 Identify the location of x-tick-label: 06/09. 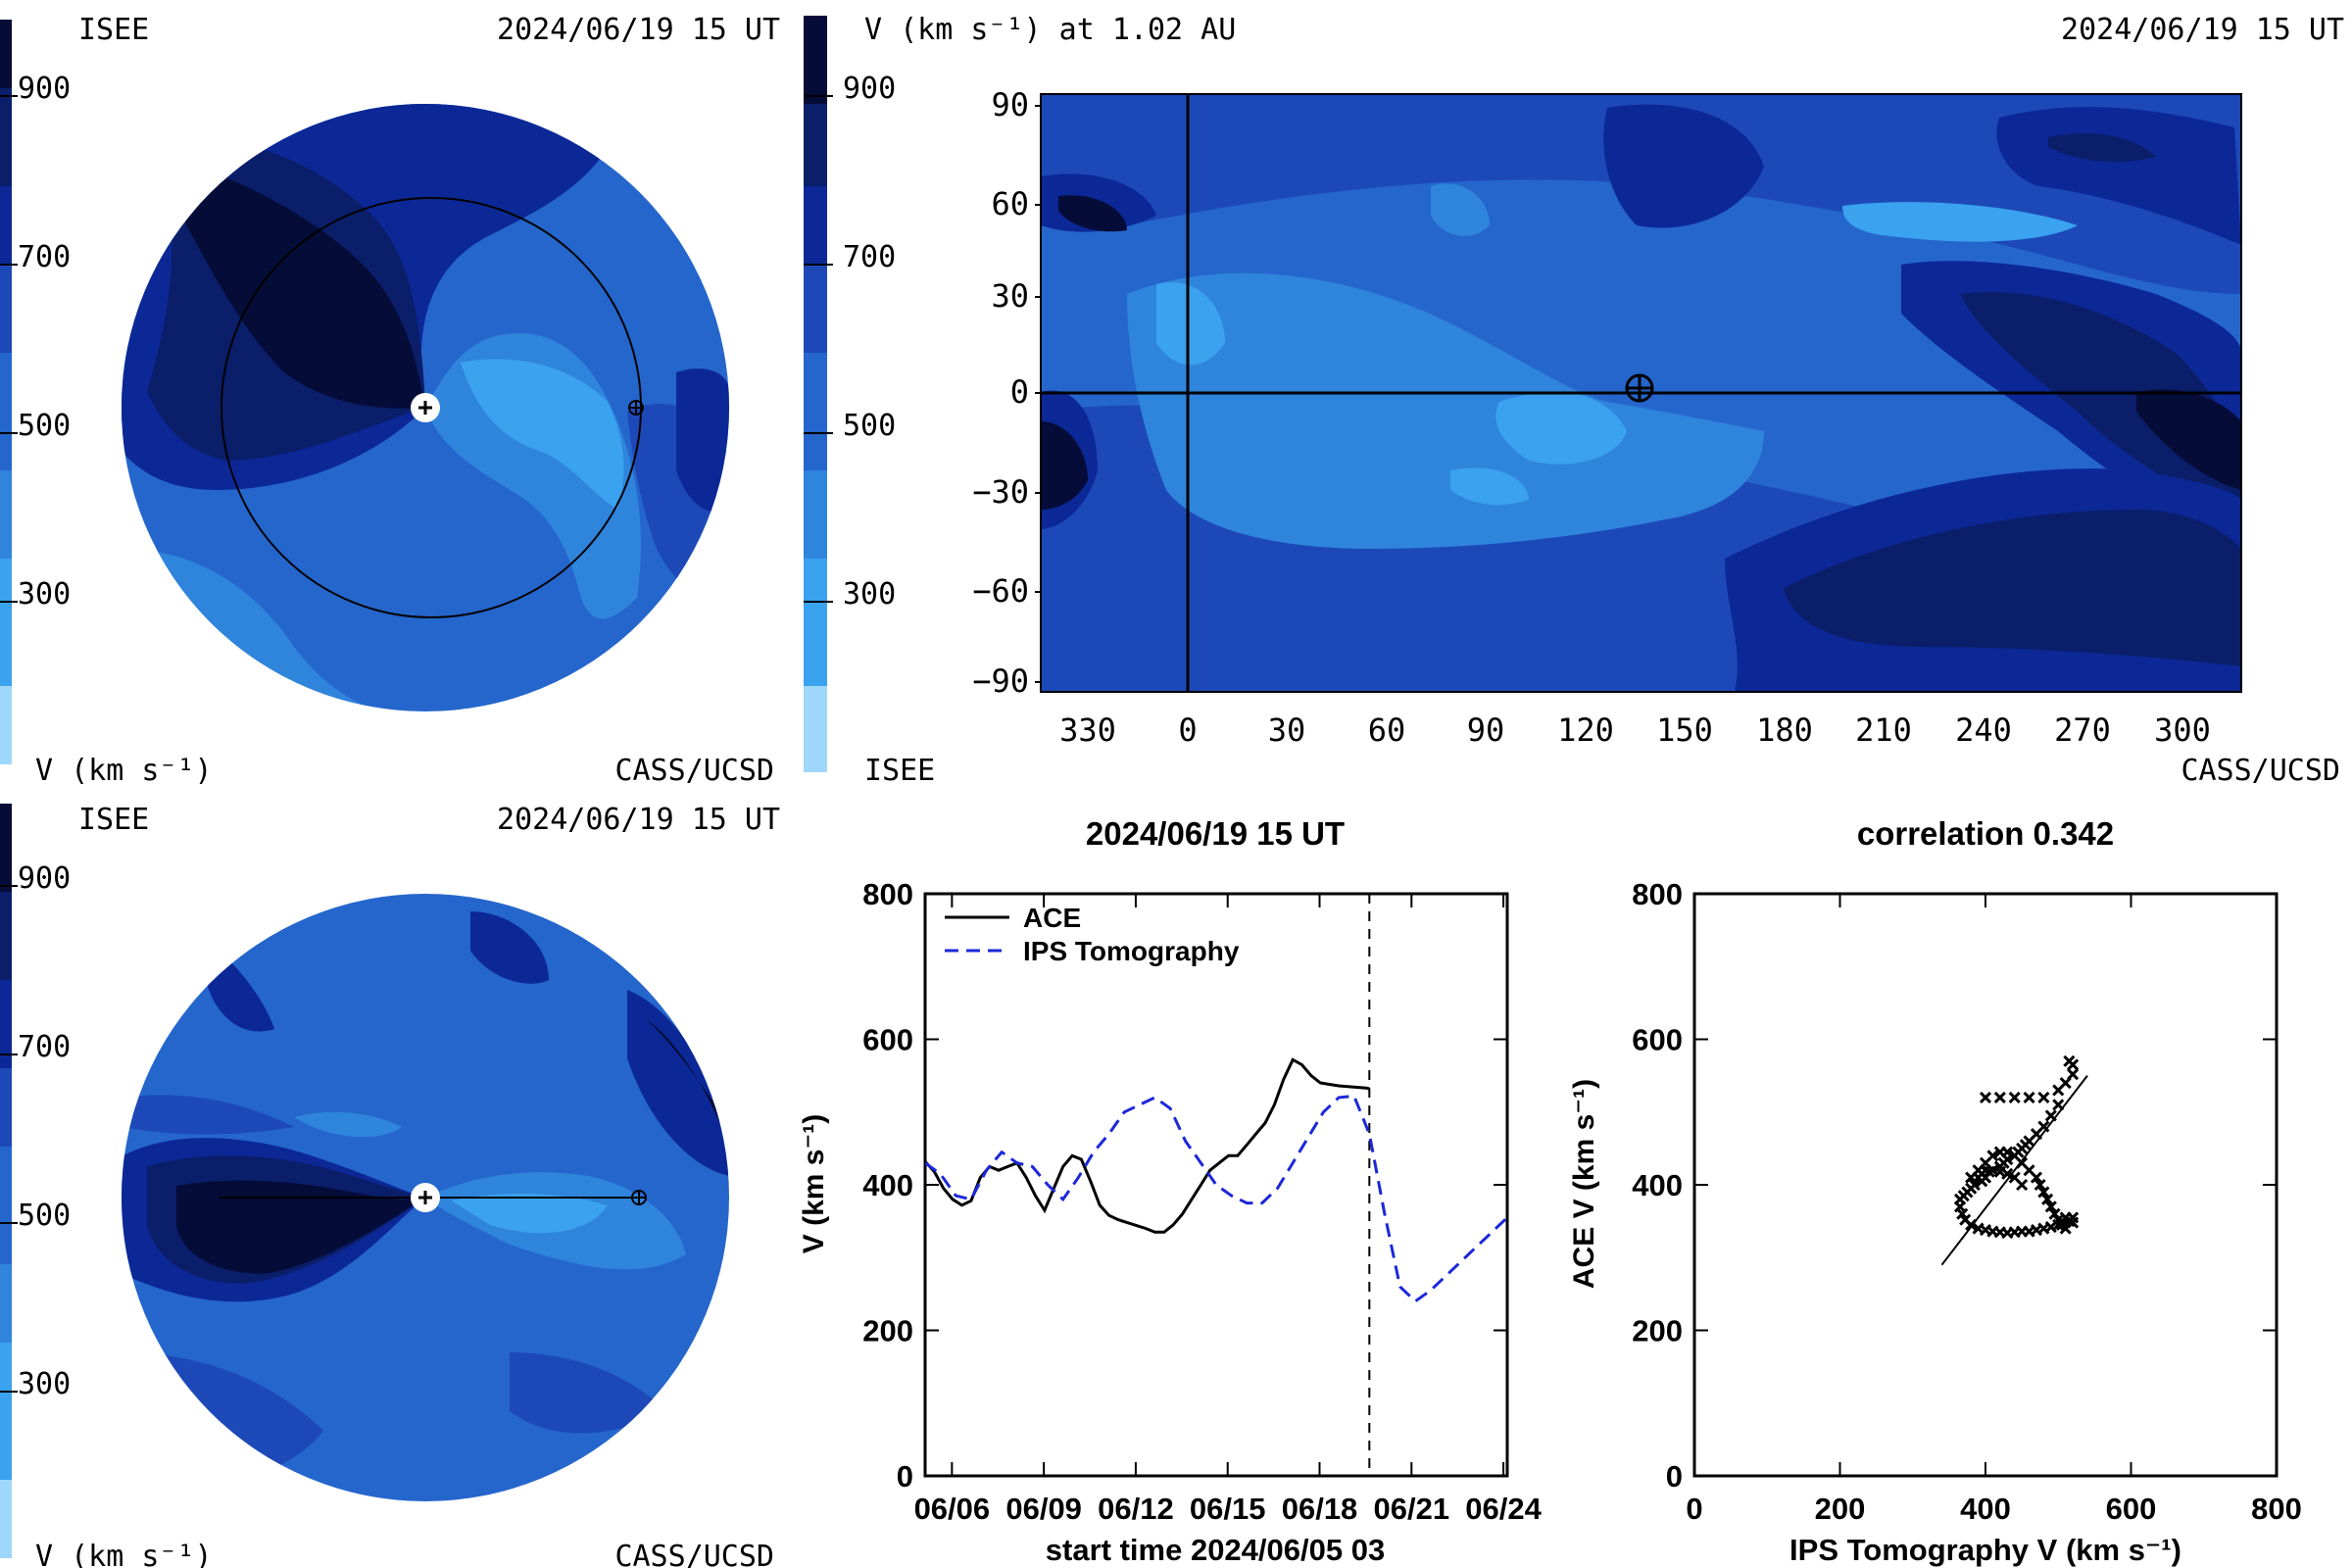
(1043, 1509).